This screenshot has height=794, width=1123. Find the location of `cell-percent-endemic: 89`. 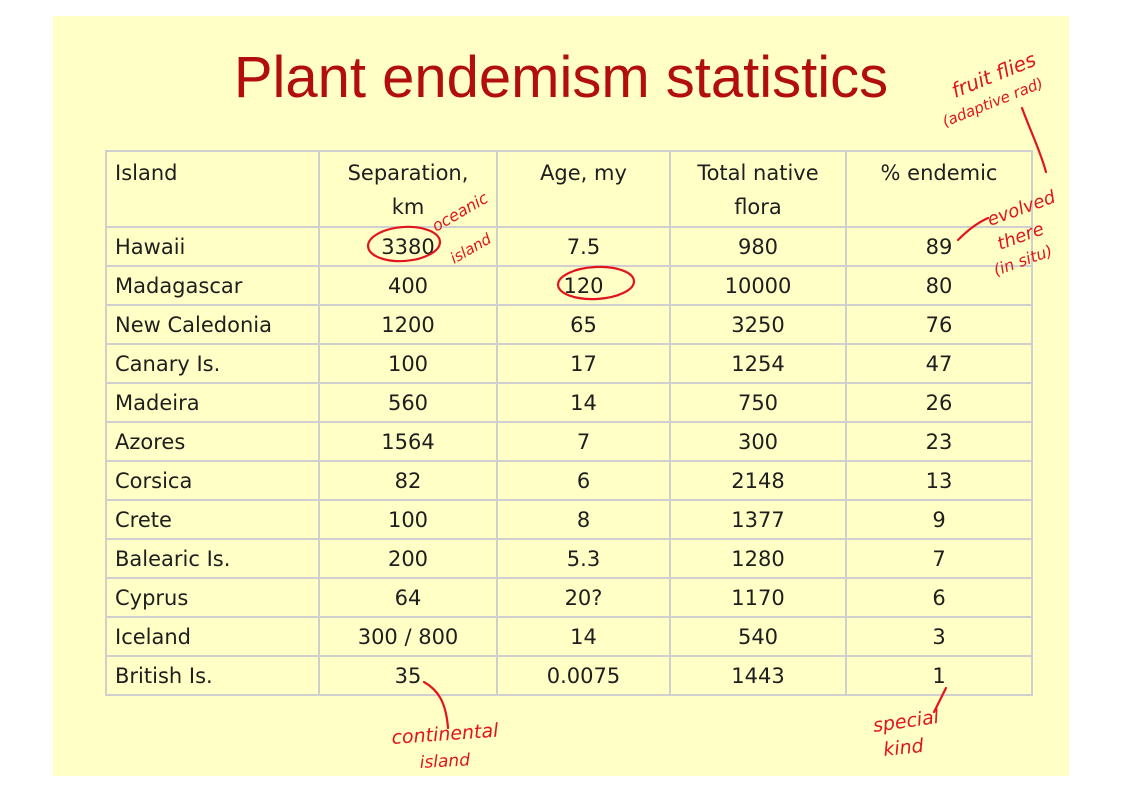

cell-percent-endemic: 89 is located at coordinates (939, 246).